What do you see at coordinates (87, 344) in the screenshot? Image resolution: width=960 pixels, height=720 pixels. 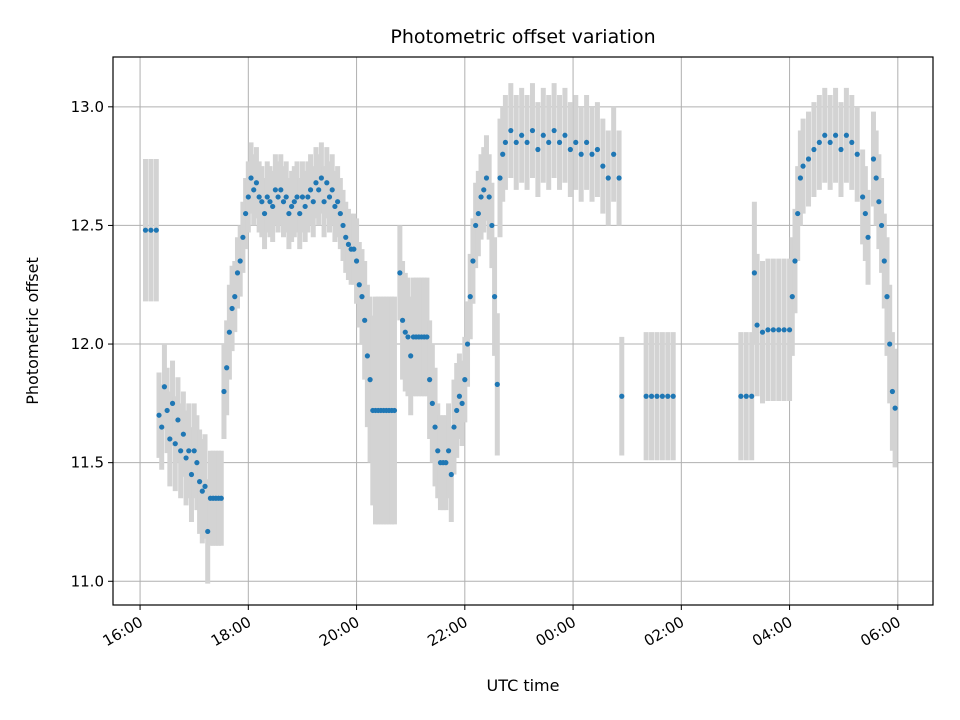 I see `y-tick-label: 12.0` at bounding box center [87, 344].